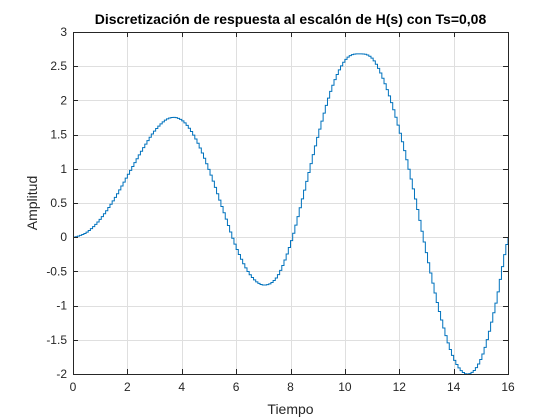 This screenshot has width=560, height=420. I want to click on x-tick-label: 6, so click(236, 387).